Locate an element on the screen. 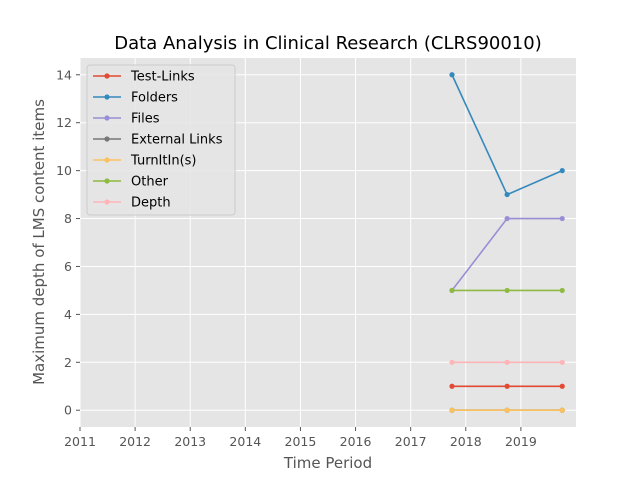 Image resolution: width=640 pixels, height=480 pixels. series-test-links is located at coordinates (507, 386).